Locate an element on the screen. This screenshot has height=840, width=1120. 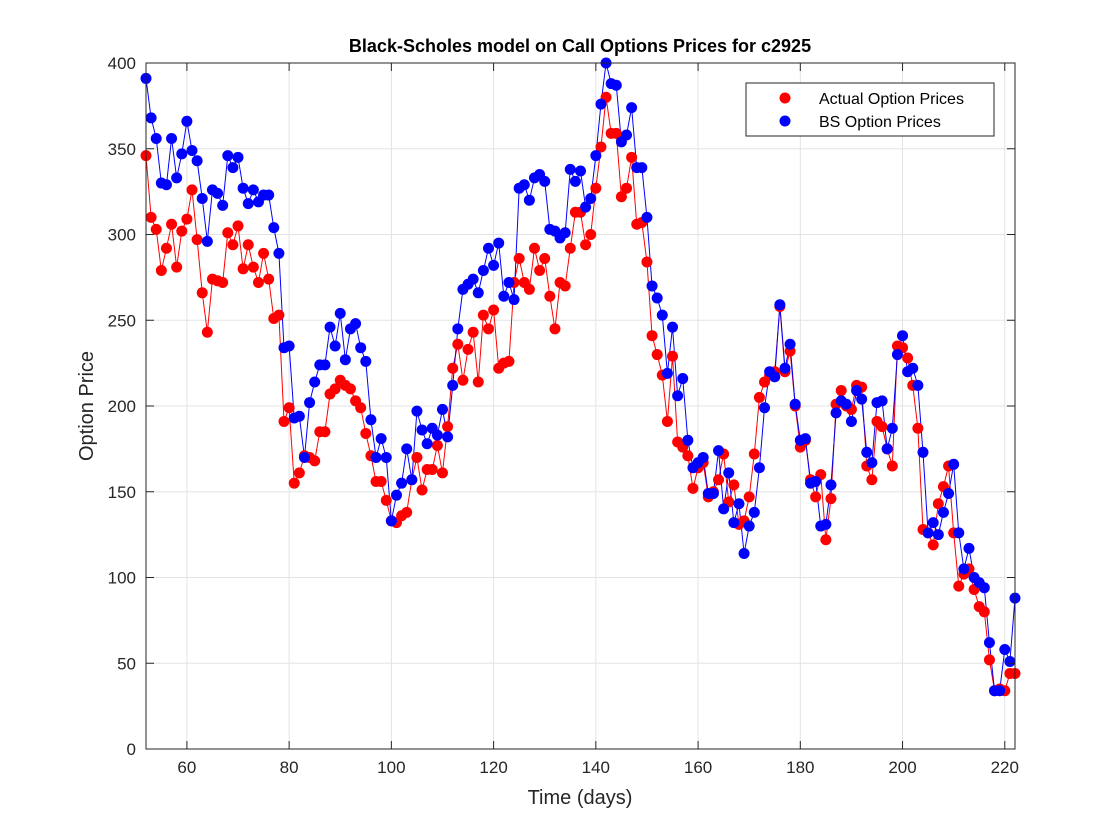
y-tick-label: 350 is located at coordinates (122, 149).